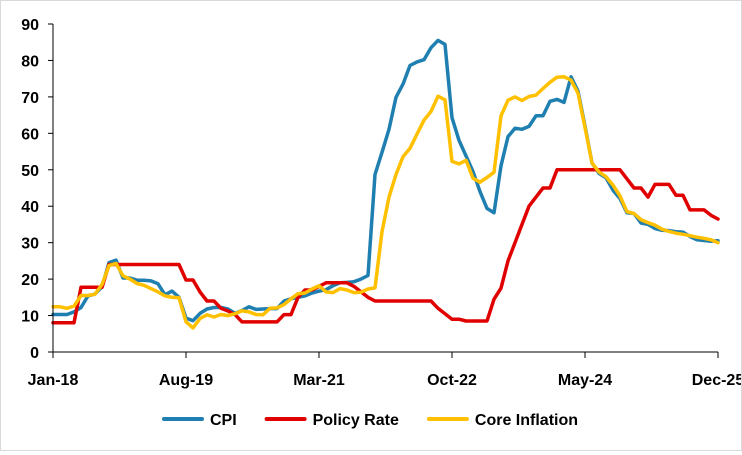 Image resolution: width=742 pixels, height=455 pixels. I want to click on y-tick-label: 60, so click(30, 134).